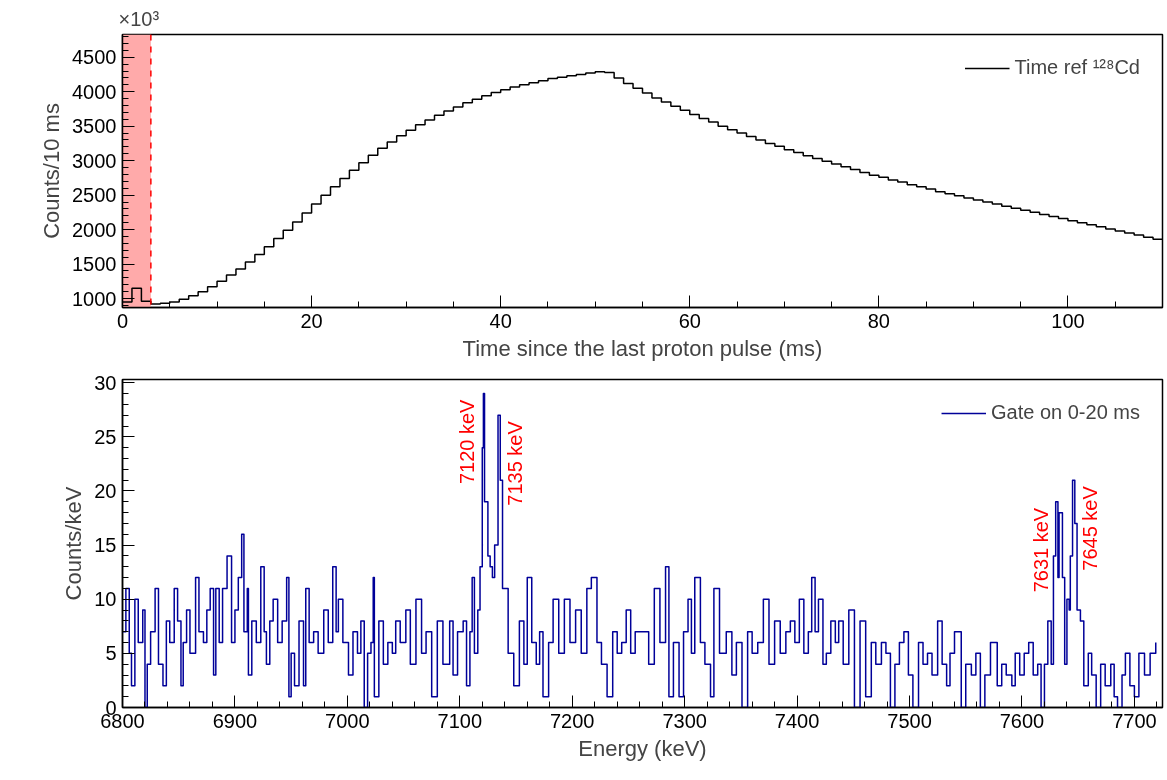 Image resolution: width=1167 pixels, height=780 pixels. Describe the element at coordinates (684, 720) in the screenshot. I see `x-tick-label: 7300` at that location.